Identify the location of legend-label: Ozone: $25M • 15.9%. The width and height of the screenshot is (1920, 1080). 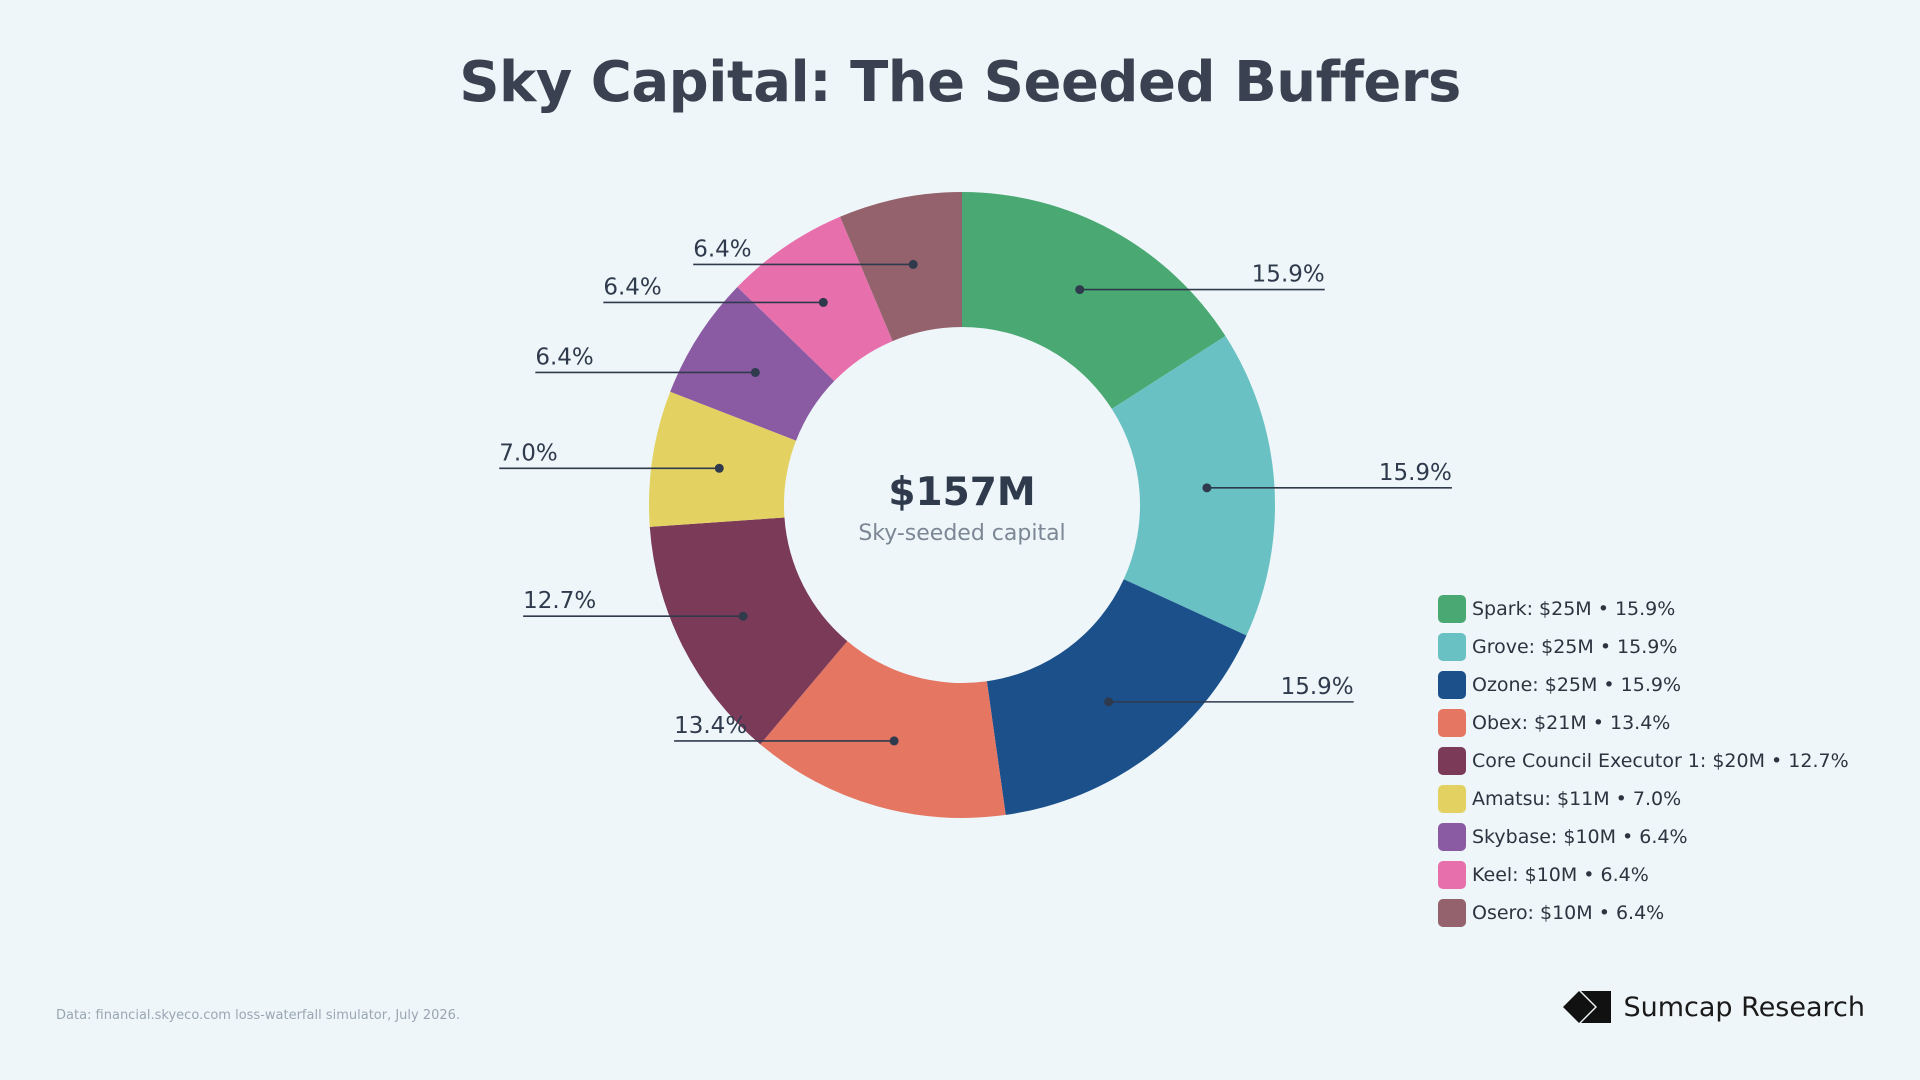
(1577, 685).